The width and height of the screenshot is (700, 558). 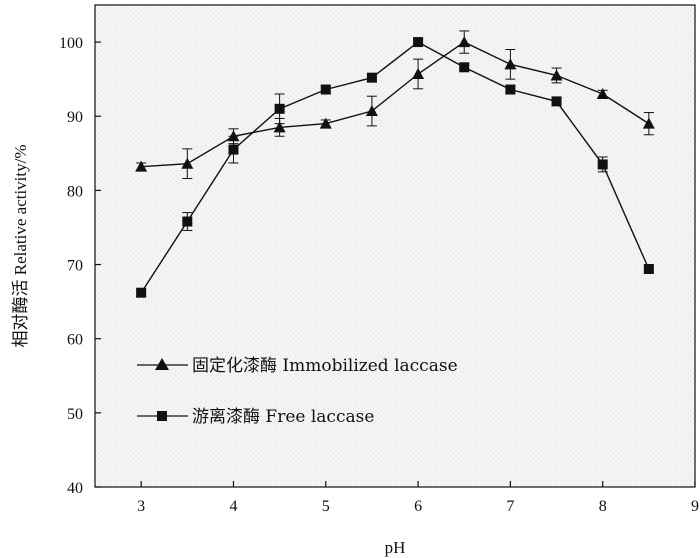 What do you see at coordinates (418, 506) in the screenshot?
I see `x-tick-label: 6` at bounding box center [418, 506].